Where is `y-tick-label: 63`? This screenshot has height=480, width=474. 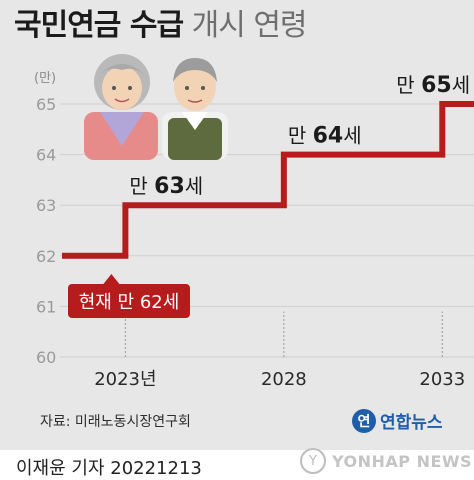
y-tick-label: 63 is located at coordinates (46, 205).